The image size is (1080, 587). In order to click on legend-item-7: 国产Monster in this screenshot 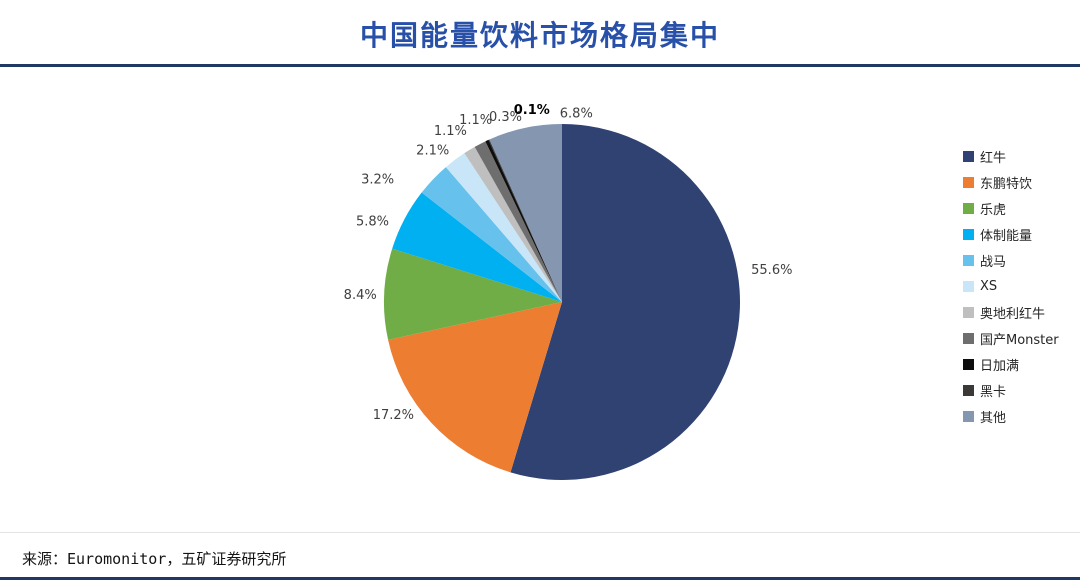, I will do `click(1011, 338)`.